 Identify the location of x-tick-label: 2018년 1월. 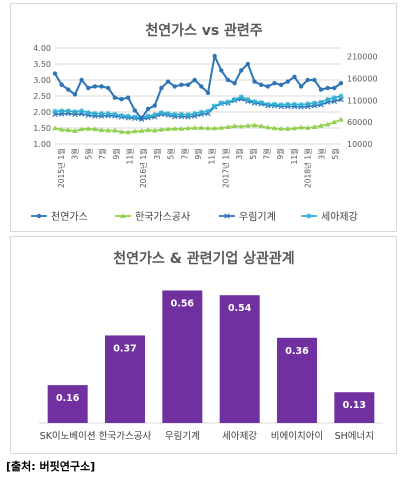
(308, 168).